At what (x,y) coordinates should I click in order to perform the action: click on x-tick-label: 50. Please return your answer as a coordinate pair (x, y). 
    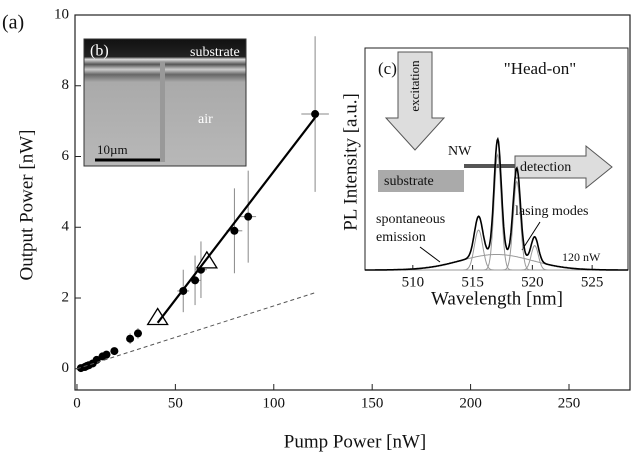
    Looking at the image, I should click on (175, 403).